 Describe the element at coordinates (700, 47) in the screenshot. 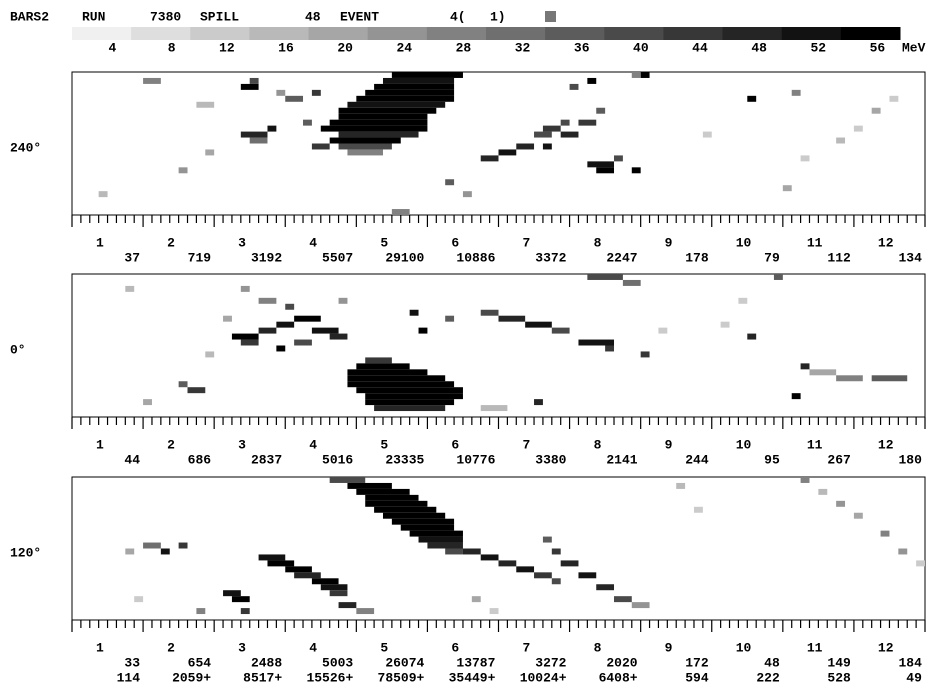

I see `scale-label: 44` at that location.